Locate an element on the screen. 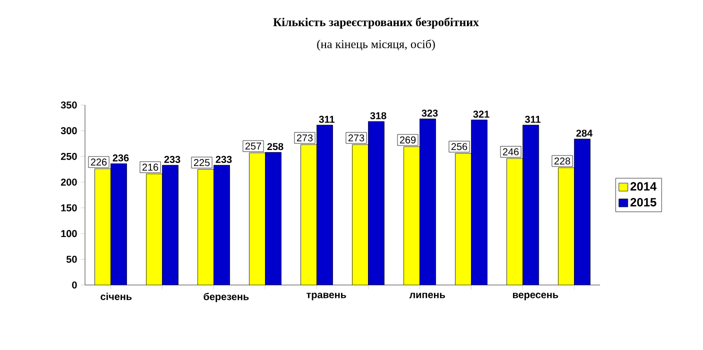  data-label: 284 is located at coordinates (584, 133).